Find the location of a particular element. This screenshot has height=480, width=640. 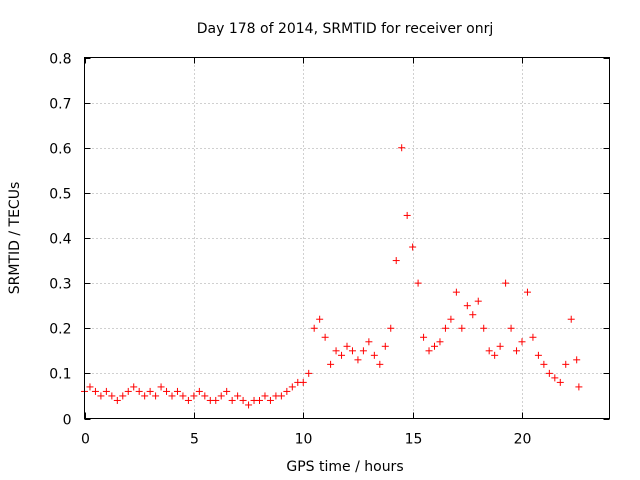

y-axis-label: SRMTID / TECUs is located at coordinates (15, 238).